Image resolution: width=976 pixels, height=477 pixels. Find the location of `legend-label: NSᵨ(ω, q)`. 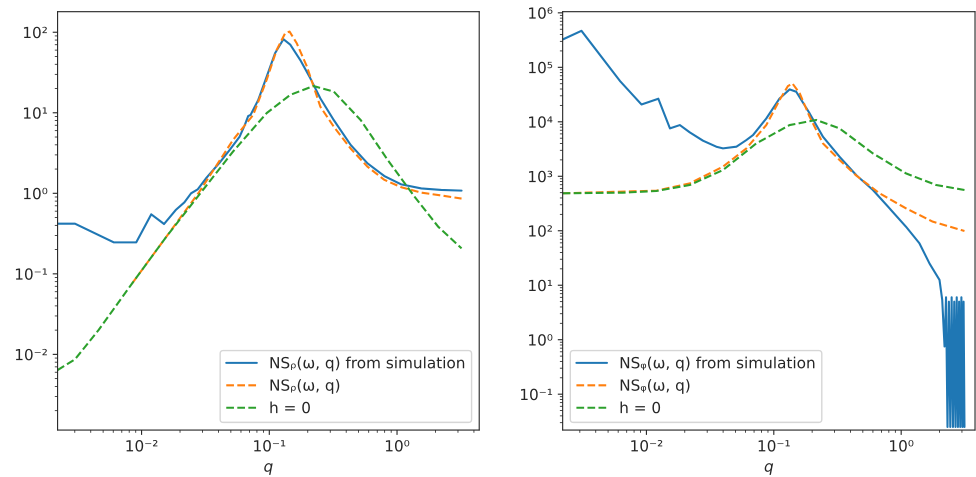

legend-label: NSᵨ(ω, q) is located at coordinates (305, 386).